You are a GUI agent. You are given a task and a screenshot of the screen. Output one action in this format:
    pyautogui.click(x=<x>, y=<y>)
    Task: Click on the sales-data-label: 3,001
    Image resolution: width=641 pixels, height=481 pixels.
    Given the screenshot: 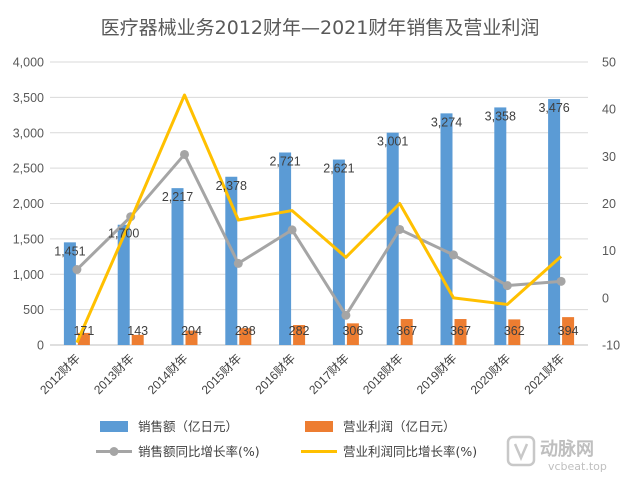 What is the action you would take?
    pyautogui.click(x=392, y=142)
    